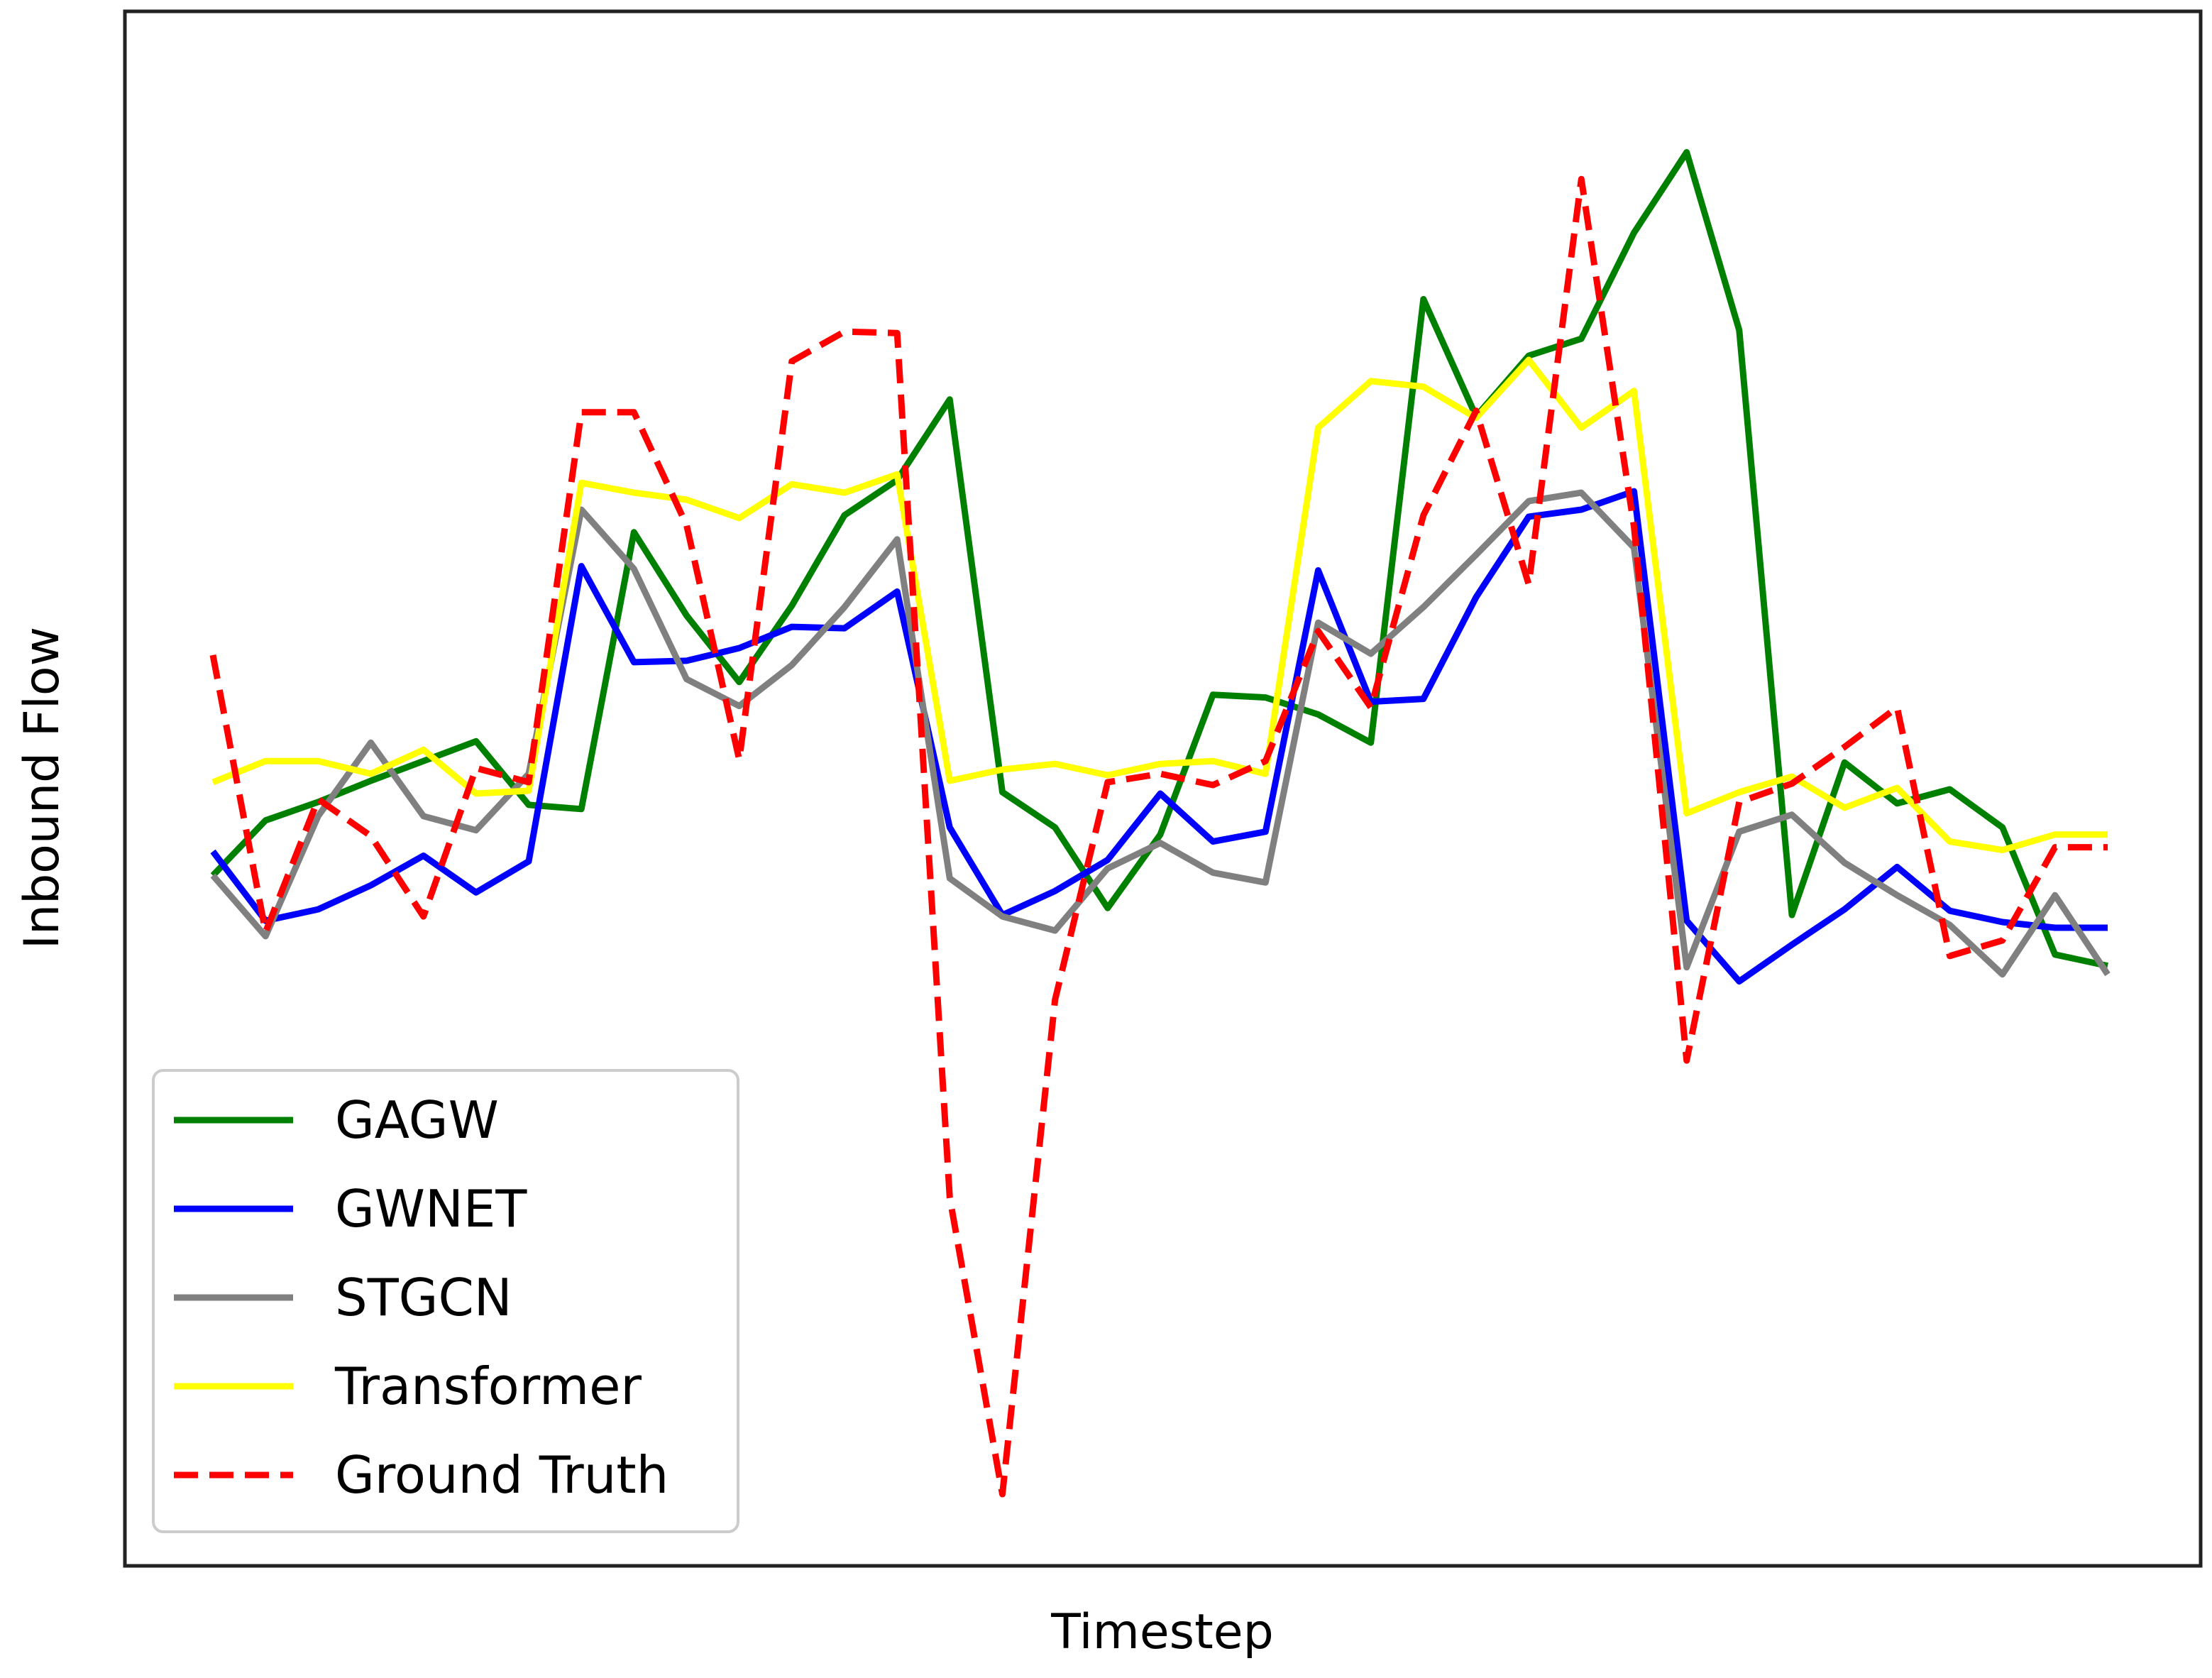 The image size is (2212, 1678). I want to click on legend-label-gagw: GAGW, so click(417, 1120).